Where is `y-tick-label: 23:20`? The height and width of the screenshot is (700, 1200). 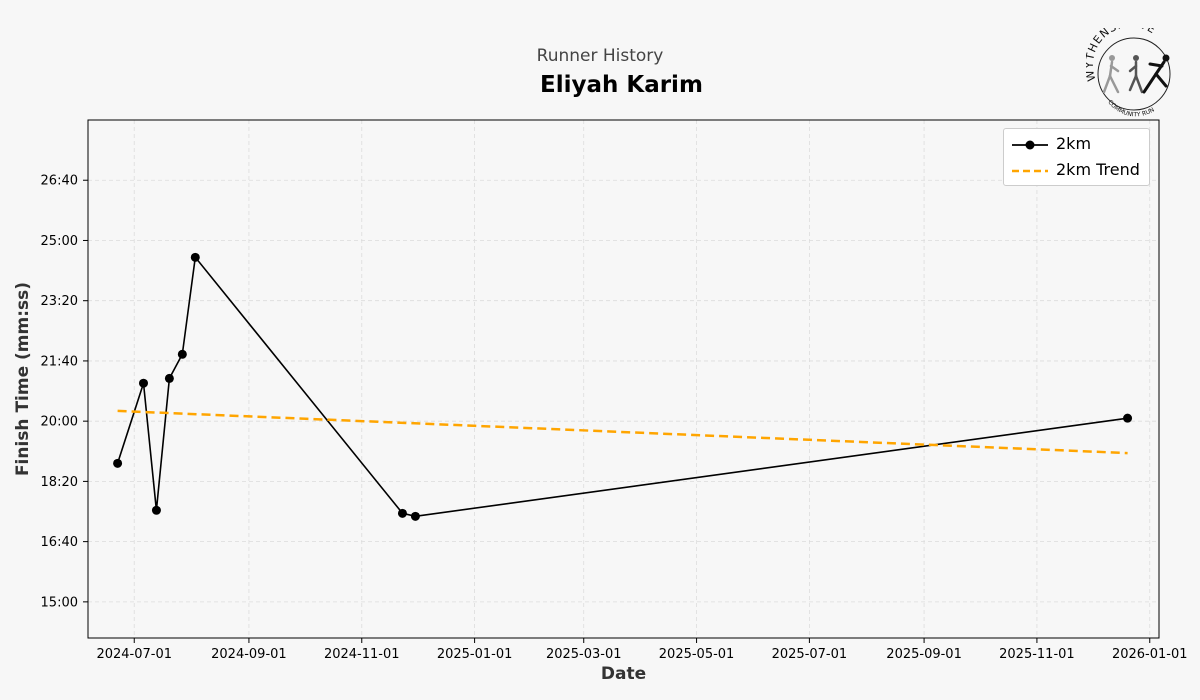
y-tick-label: 23:20 is located at coordinates (59, 301).